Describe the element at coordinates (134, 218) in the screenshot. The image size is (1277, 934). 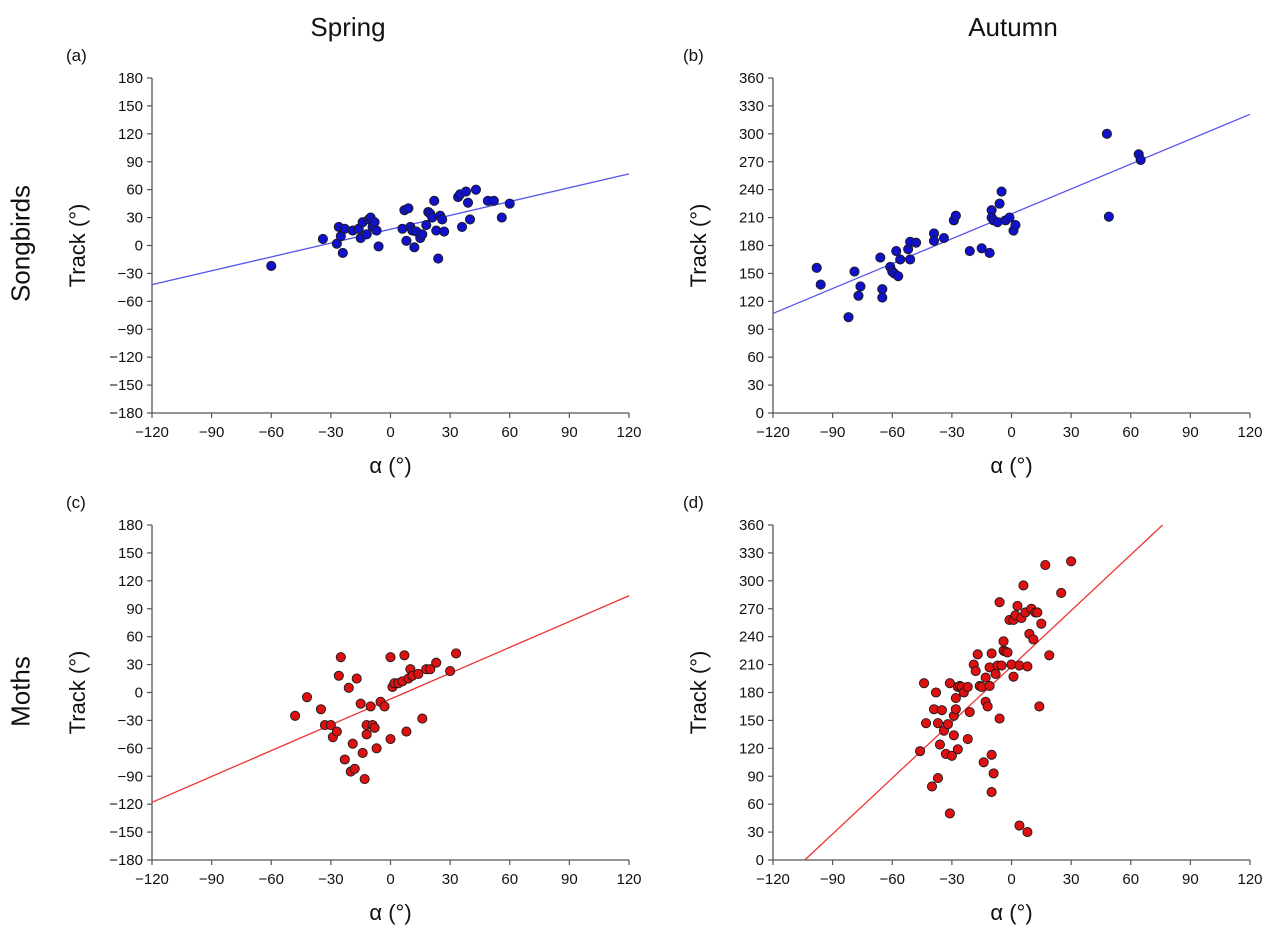
I see `y-tick-label: 30` at that location.